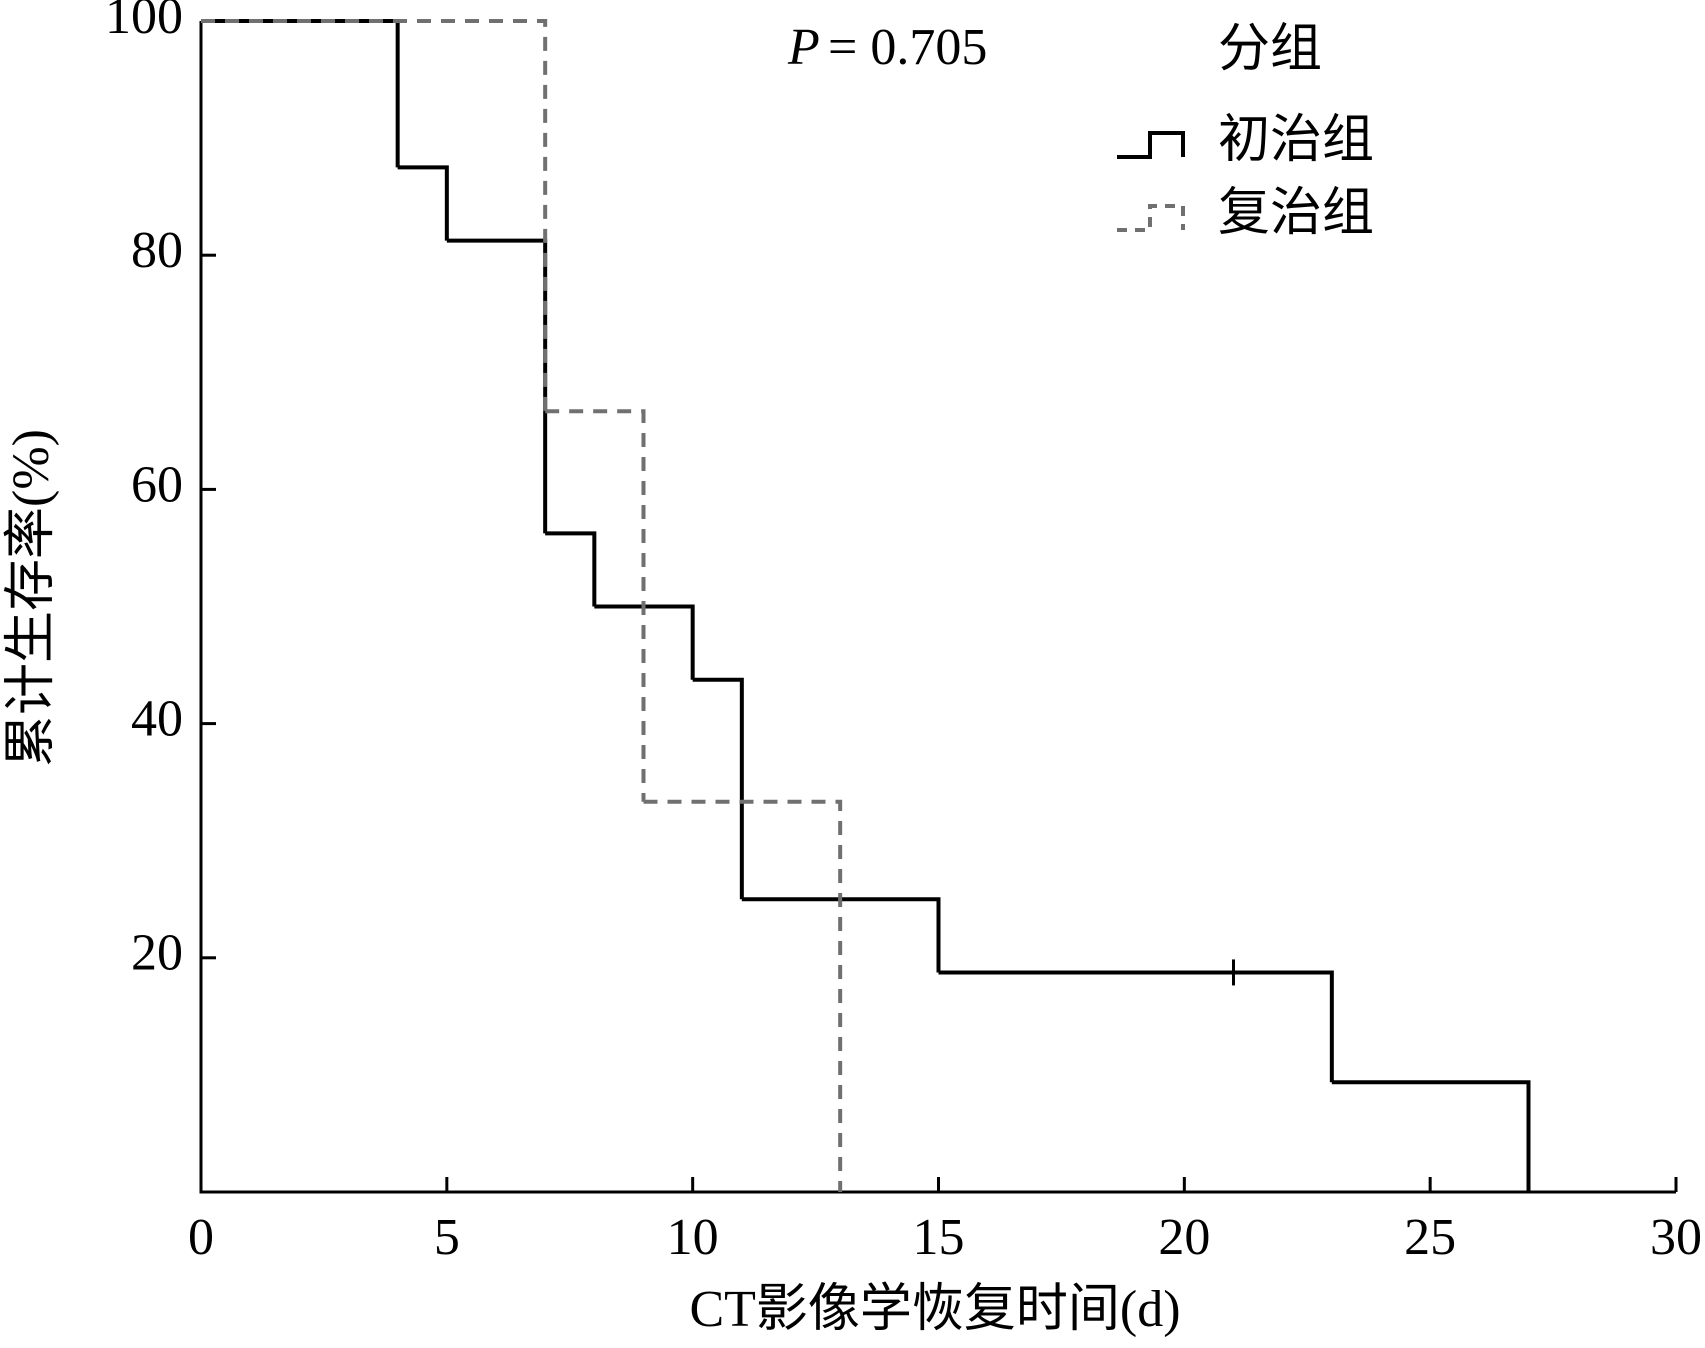  Describe the element at coordinates (803, 47) in the screenshot. I see `p-symbol: P` at that location.